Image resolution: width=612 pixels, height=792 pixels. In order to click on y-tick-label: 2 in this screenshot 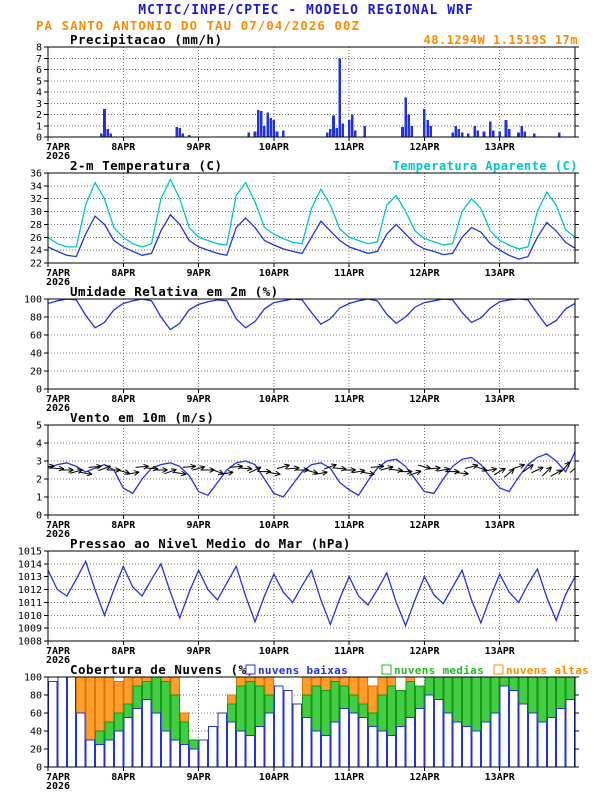, I will do `click(39, 115)`.